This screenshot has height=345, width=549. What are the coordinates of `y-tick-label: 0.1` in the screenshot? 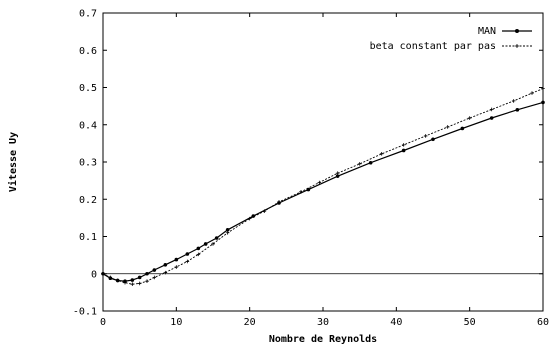 It's located at (88, 237).